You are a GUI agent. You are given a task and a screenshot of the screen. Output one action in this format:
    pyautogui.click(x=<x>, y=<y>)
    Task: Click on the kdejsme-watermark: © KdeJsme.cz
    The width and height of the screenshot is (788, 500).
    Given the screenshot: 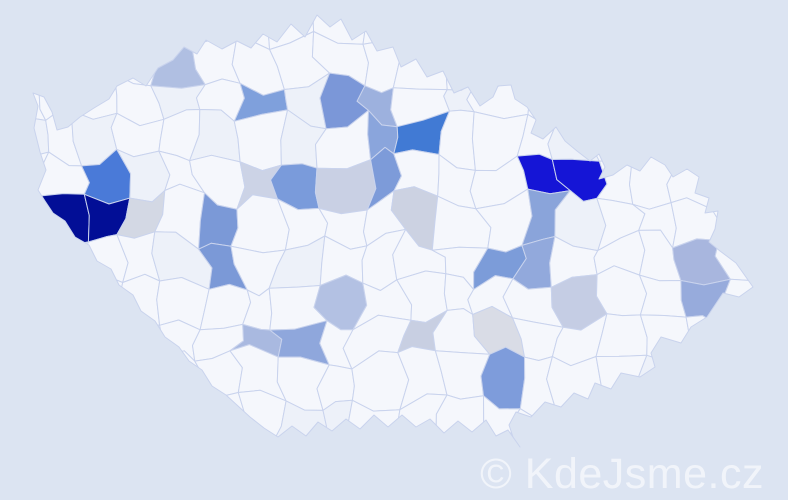 What is the action you would take?
    pyautogui.click(x=622, y=473)
    